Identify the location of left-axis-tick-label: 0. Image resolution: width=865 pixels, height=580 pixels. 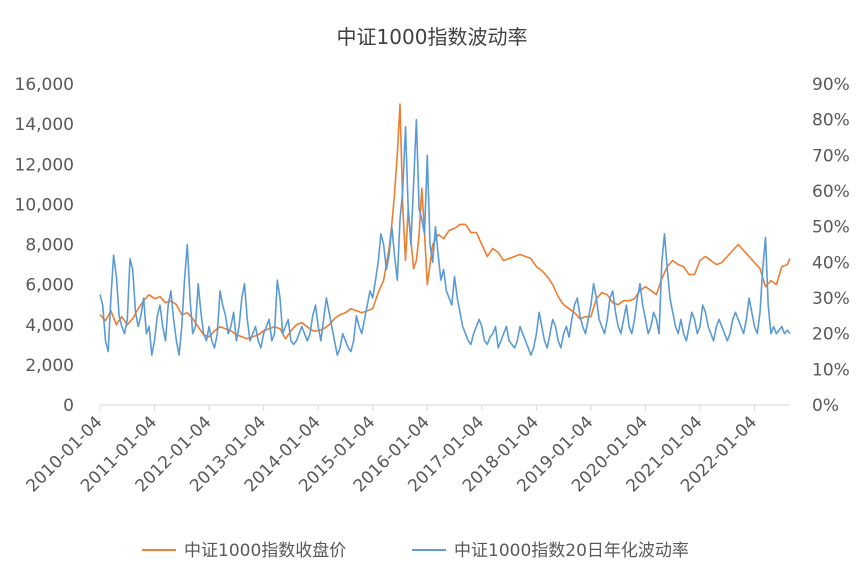
(68, 406).